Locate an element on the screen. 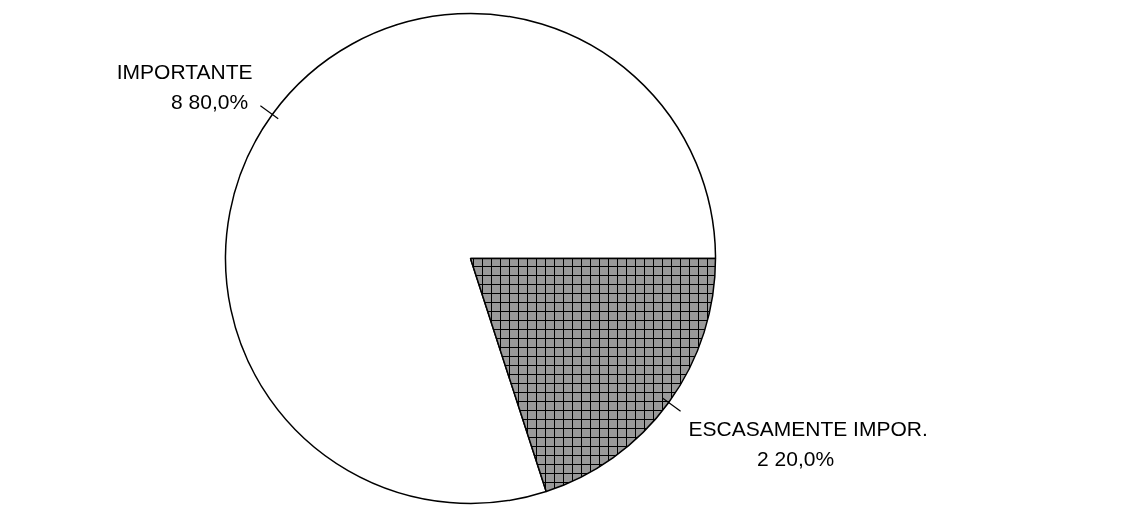  slice-label: IMPORTANTE is located at coordinates (184, 72).